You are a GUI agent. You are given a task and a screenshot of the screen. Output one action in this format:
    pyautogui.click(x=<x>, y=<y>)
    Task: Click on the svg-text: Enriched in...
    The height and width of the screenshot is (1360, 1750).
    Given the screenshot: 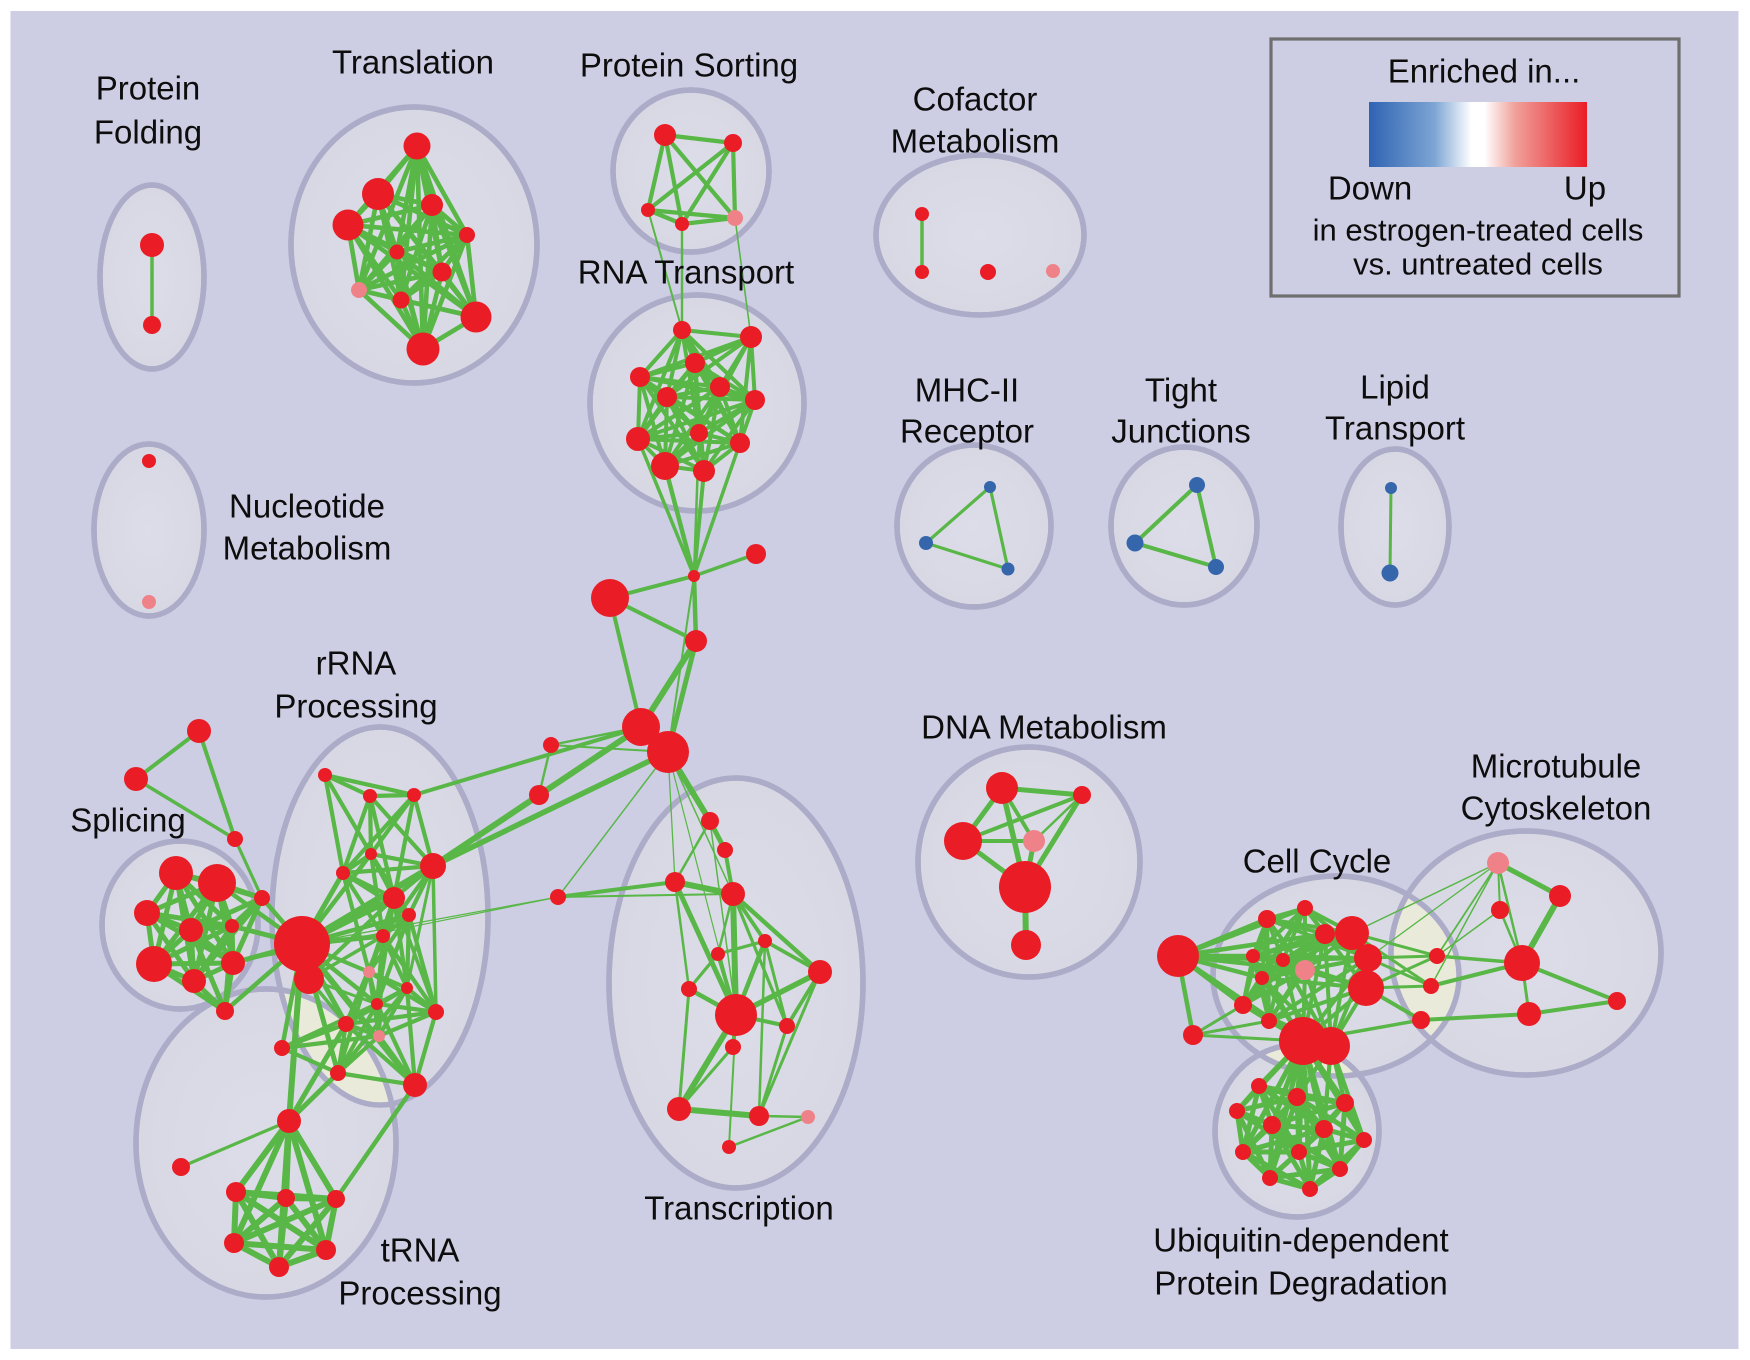 What is the action you would take?
    pyautogui.click(x=1484, y=71)
    